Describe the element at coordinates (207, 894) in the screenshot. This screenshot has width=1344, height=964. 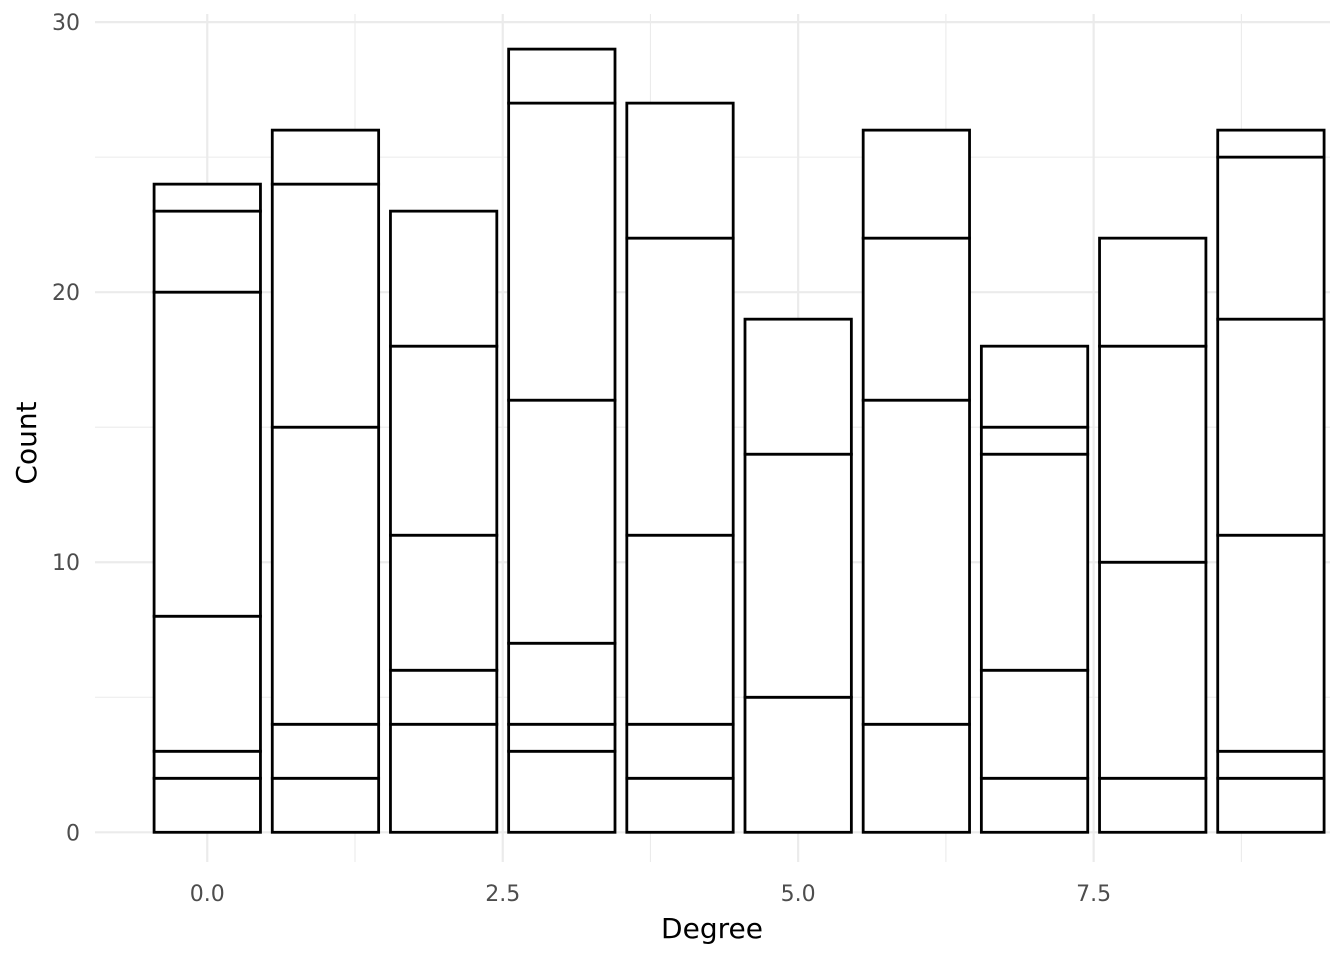
I see `x-tick-label: 0.0` at that location.